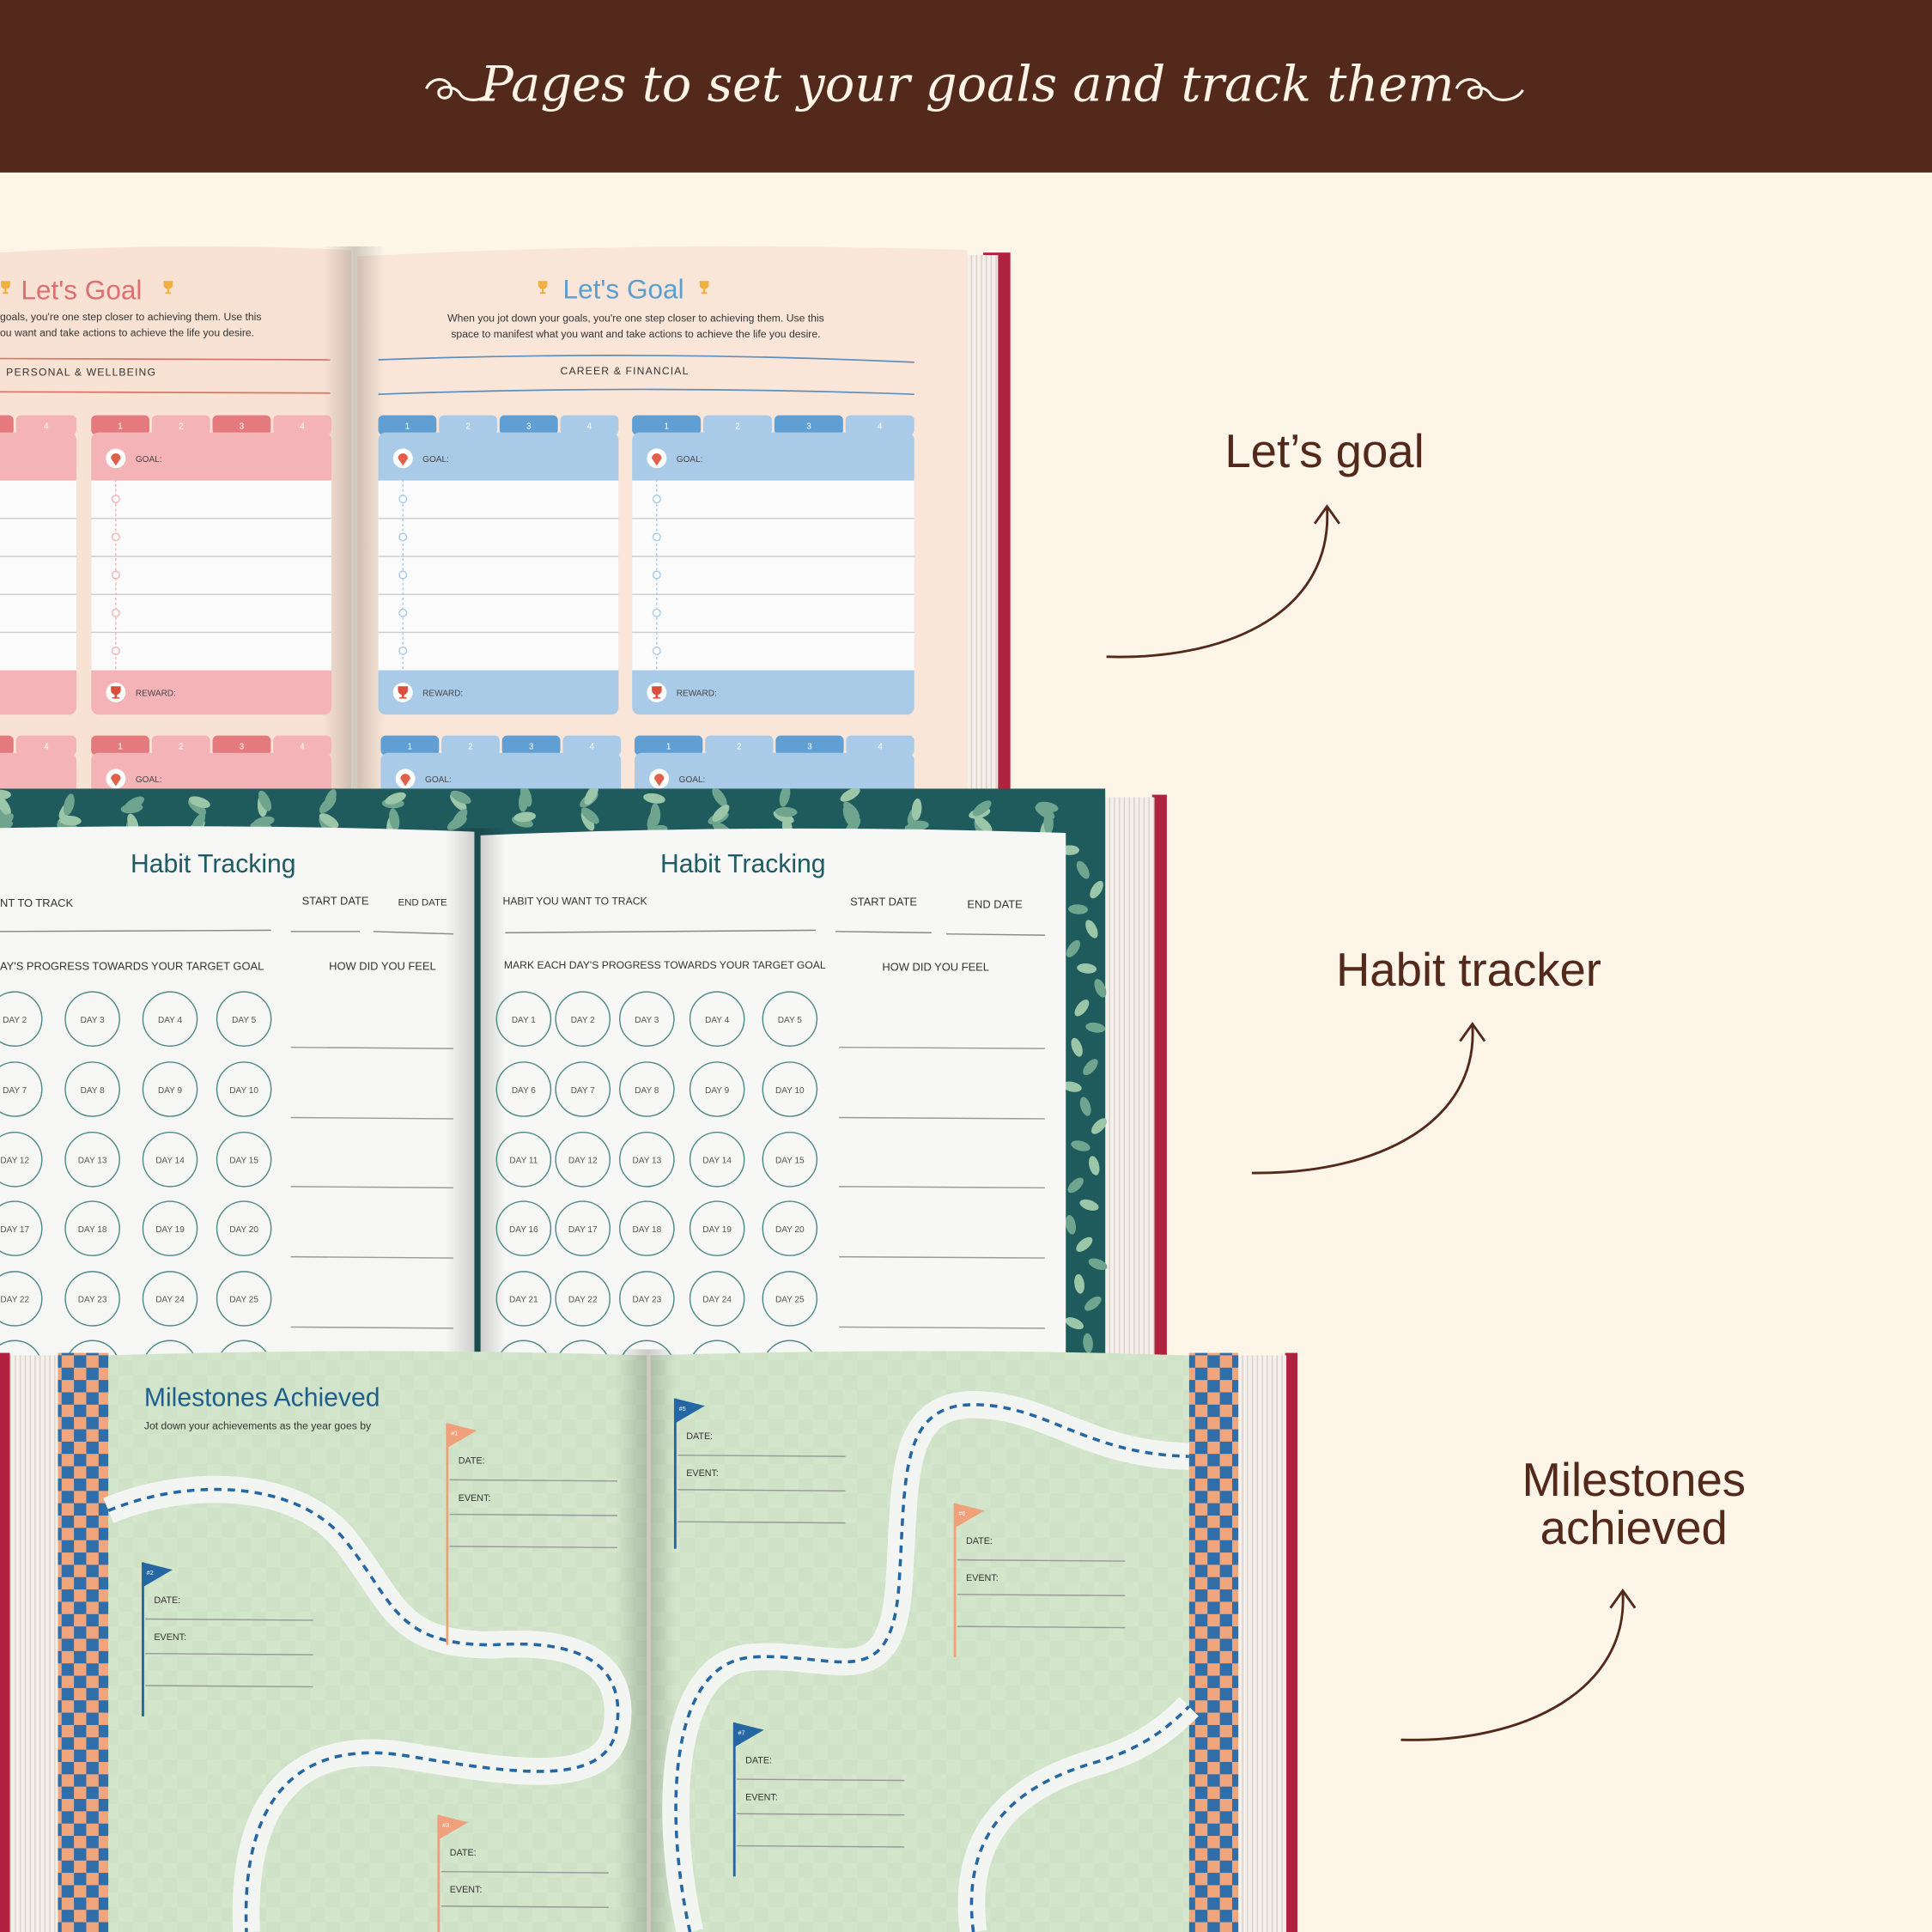 The image size is (1932, 1932). I want to click on milestones-label-line2: achieved, so click(1634, 1528).